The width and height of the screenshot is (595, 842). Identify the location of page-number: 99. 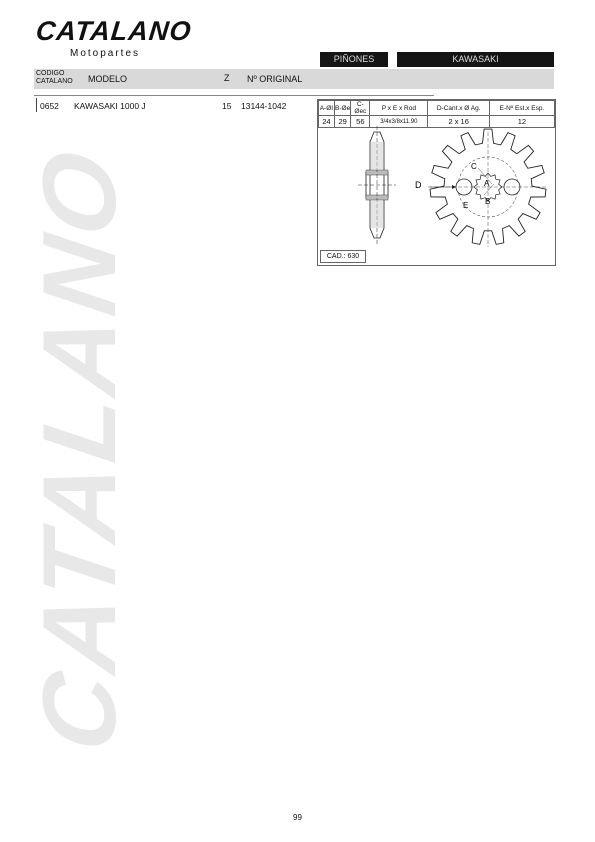
(297, 817).